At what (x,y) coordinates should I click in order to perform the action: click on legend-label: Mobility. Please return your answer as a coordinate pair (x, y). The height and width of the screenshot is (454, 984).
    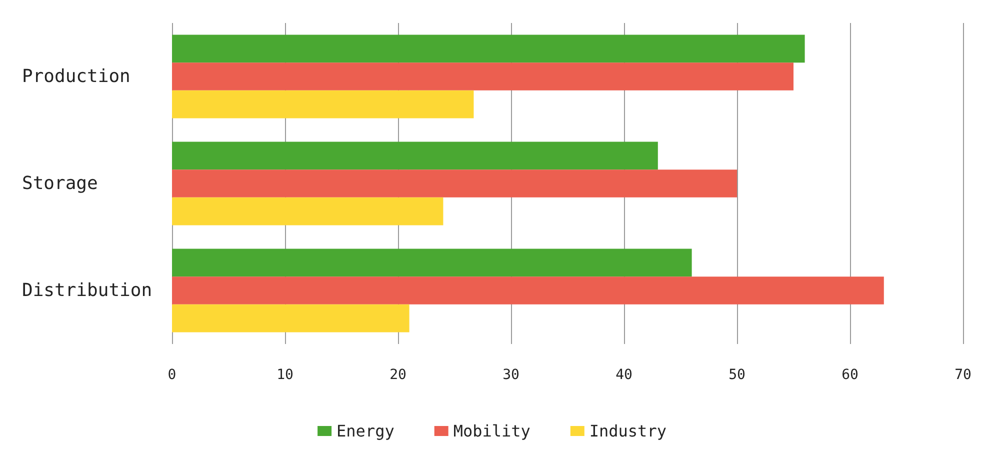
    Looking at the image, I should click on (492, 431).